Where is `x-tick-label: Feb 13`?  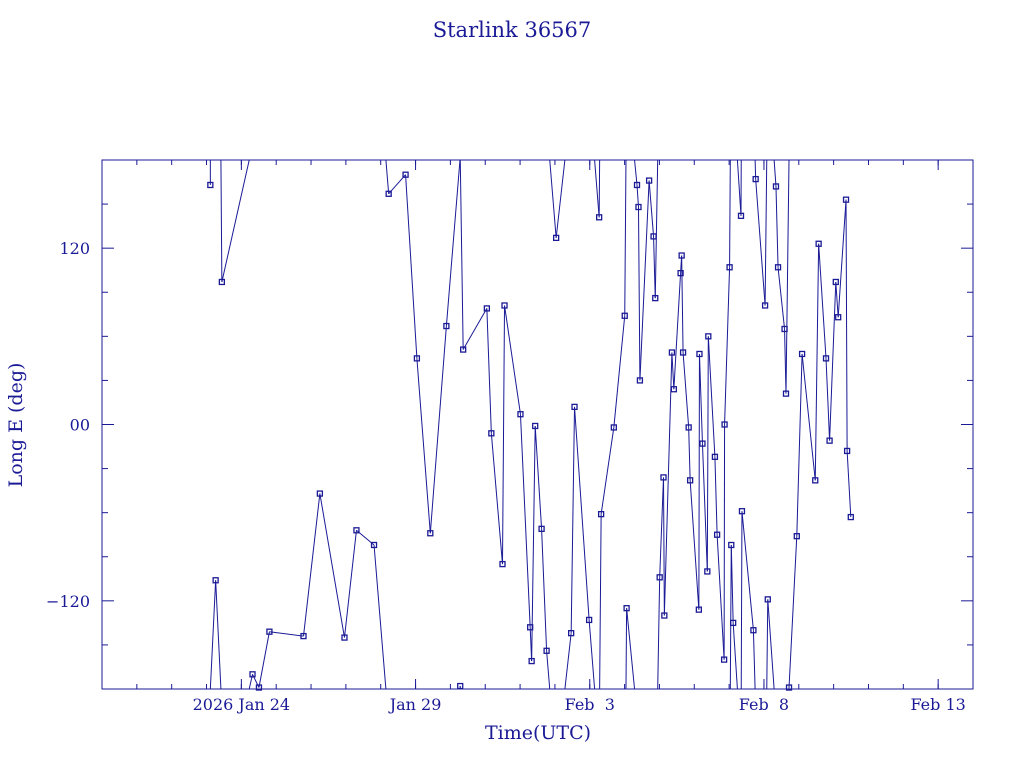
x-tick-label: Feb 13 is located at coordinates (937, 704).